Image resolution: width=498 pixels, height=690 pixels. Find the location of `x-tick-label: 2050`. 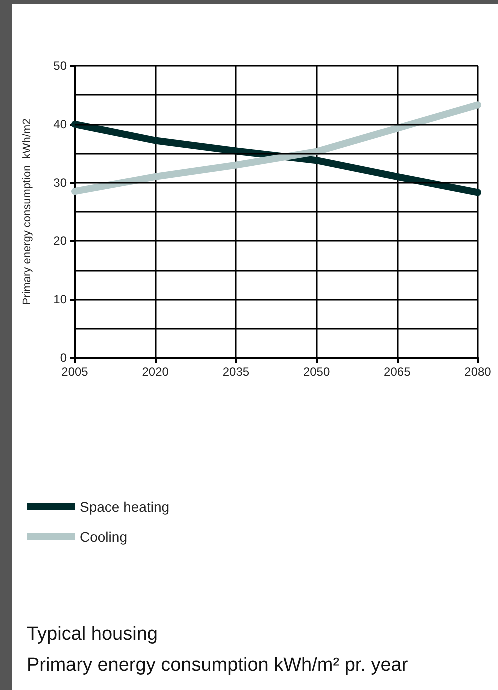

x-tick-label: 2050 is located at coordinates (316, 372).